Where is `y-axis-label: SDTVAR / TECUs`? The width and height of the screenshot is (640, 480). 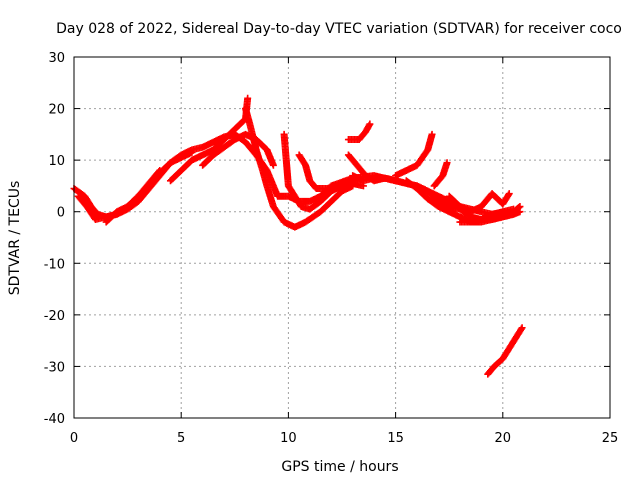 y-axis-label: SDTVAR / TECUs is located at coordinates (15, 238).